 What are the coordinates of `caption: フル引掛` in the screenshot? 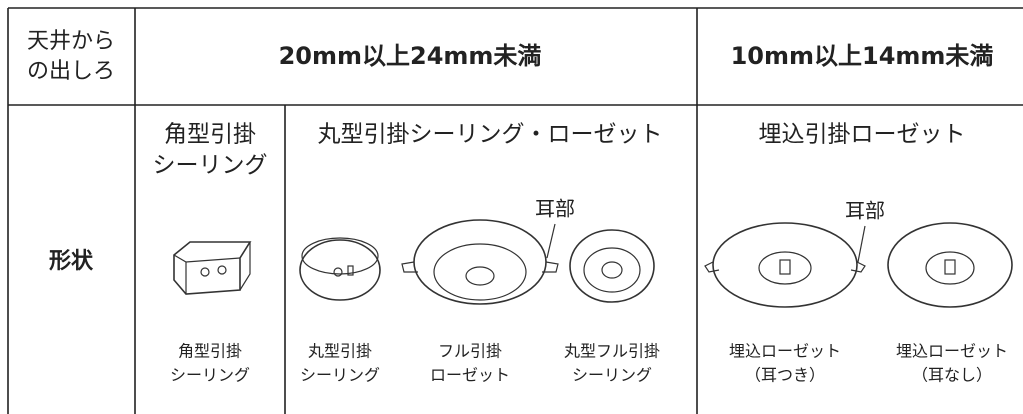 It's located at (470, 351).